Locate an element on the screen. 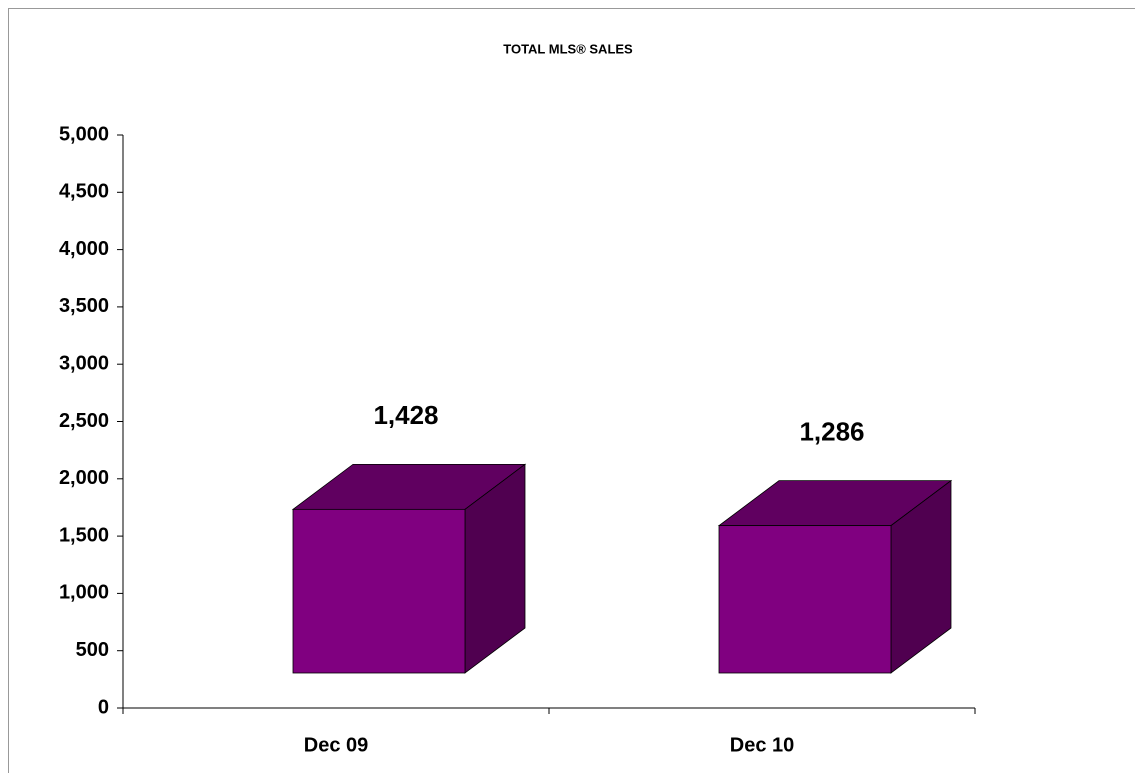 The height and width of the screenshot is (773, 1135). x-tick-label: Dec 09 is located at coordinates (336, 745).